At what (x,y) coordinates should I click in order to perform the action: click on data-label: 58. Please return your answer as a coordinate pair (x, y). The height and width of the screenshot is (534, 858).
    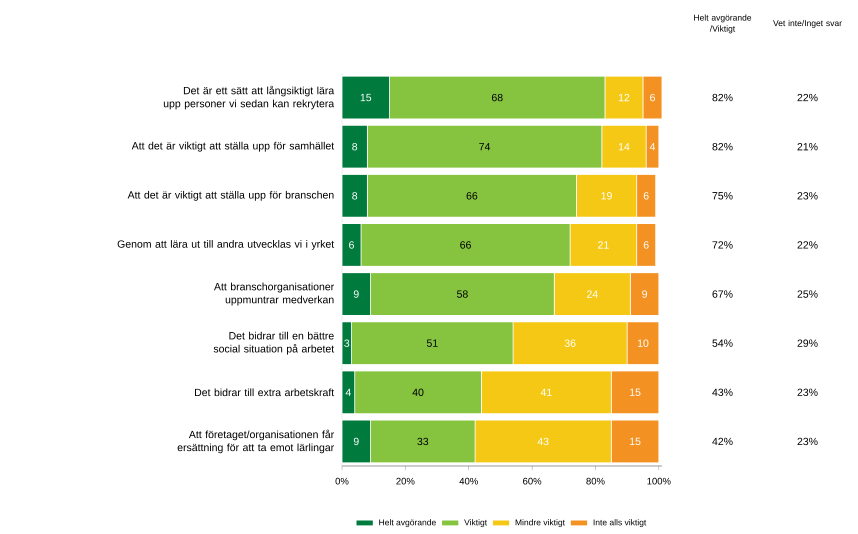
    Looking at the image, I should click on (462, 294).